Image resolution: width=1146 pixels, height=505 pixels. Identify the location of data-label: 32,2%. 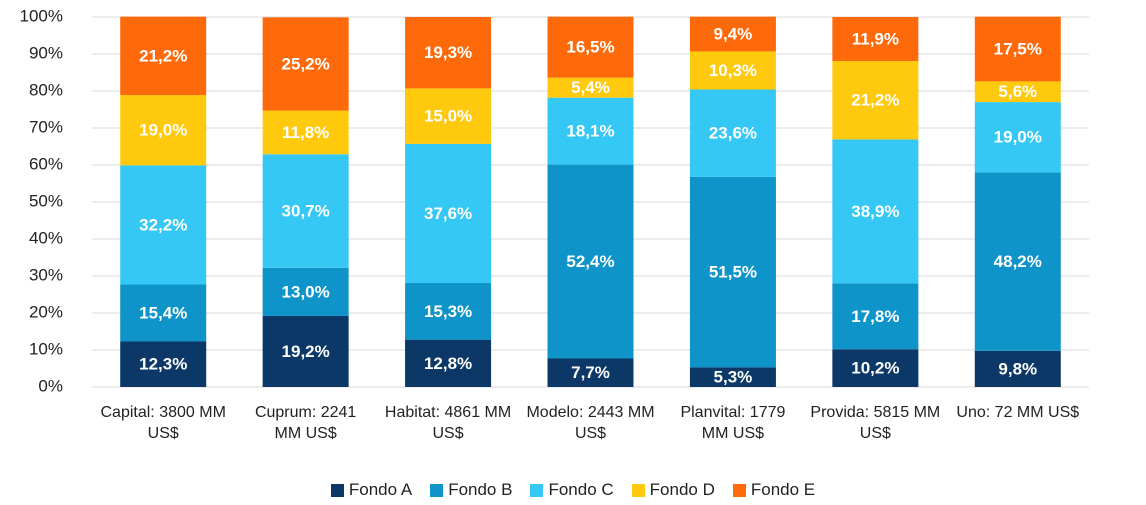
(163, 224).